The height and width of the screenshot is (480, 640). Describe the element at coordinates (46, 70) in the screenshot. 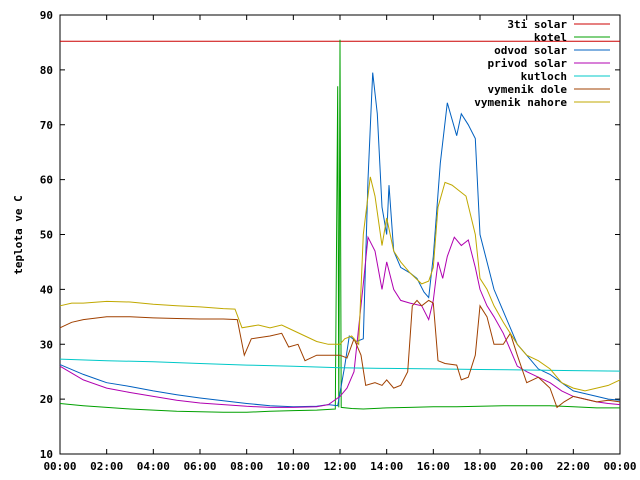

I see `y-tick-label: 80` at that location.